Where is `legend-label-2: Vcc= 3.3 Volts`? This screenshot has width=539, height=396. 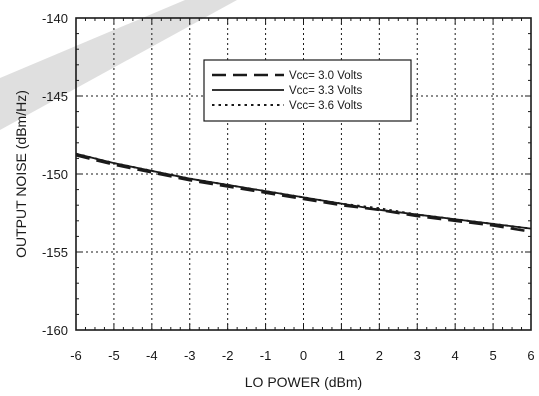 legend-label-2: Vcc= 3.3 Volts is located at coordinates (325, 91).